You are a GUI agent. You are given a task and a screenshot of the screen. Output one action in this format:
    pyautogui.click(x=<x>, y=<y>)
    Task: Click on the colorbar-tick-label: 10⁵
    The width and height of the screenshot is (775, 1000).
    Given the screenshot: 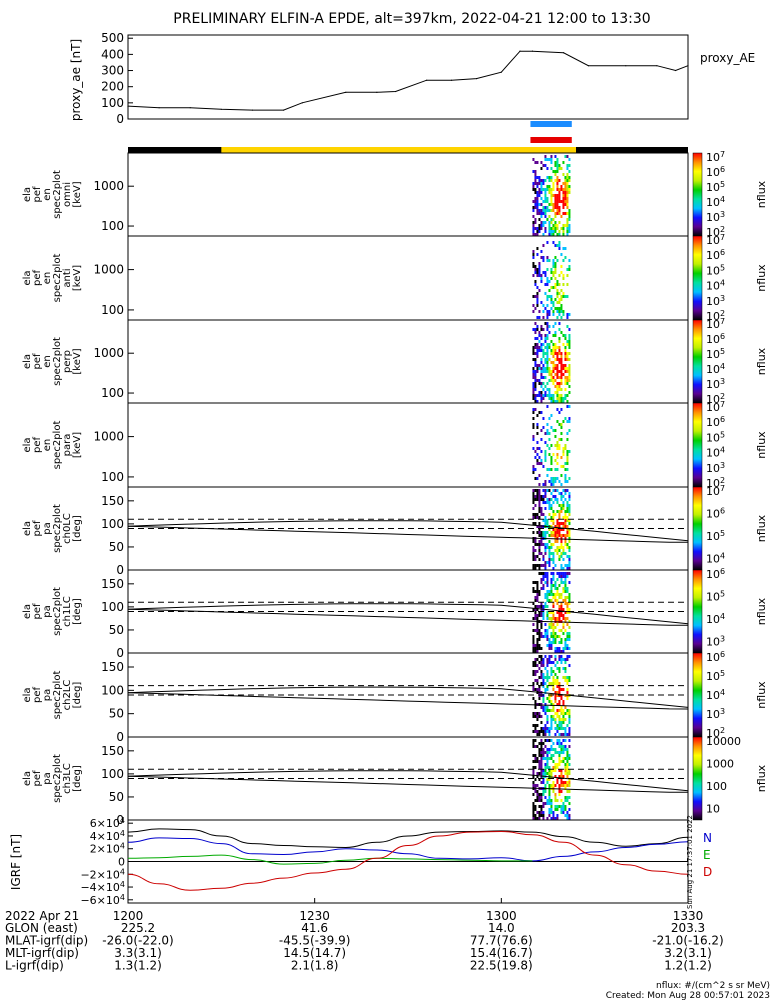 What is the action you would take?
    pyautogui.click(x=715, y=437)
    